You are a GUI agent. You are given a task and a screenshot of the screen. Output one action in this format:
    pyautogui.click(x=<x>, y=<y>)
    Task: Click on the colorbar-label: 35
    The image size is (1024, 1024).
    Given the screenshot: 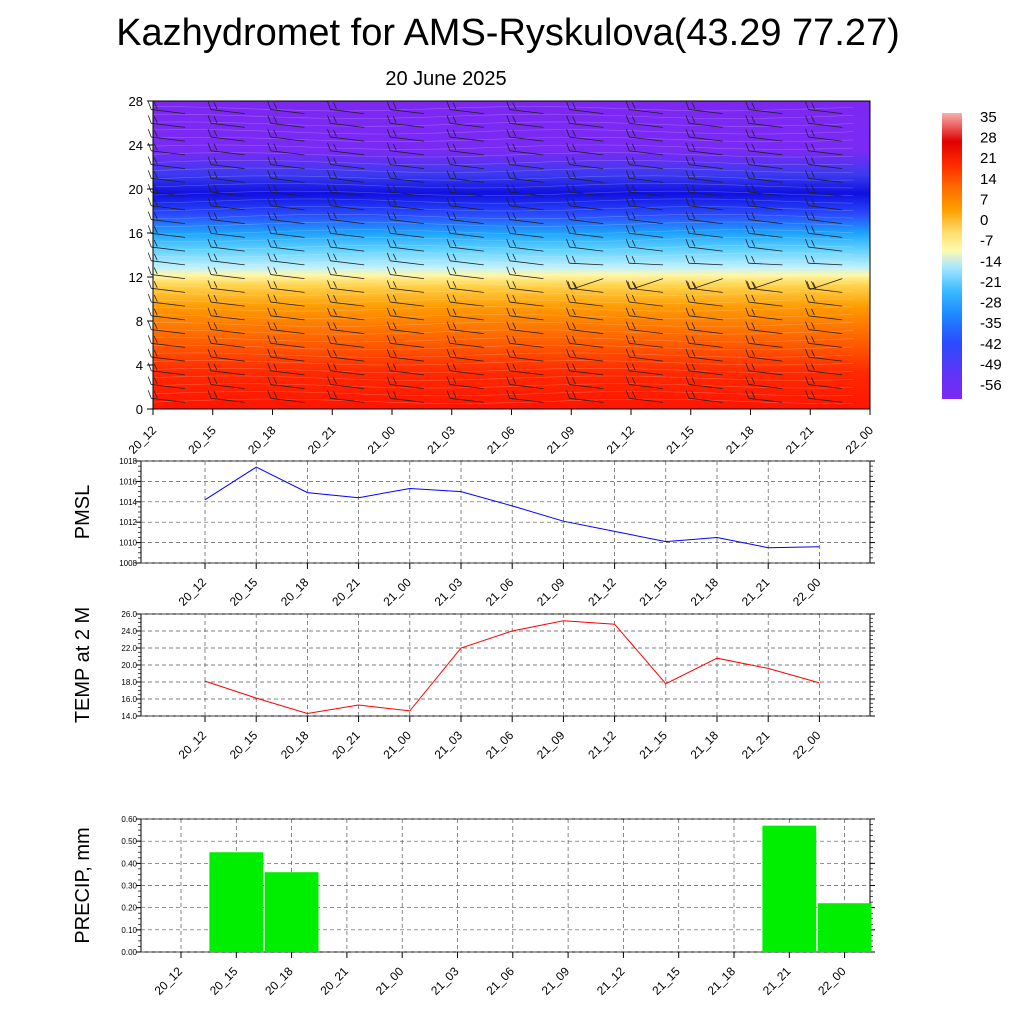 What is the action you would take?
    pyautogui.click(x=988, y=117)
    